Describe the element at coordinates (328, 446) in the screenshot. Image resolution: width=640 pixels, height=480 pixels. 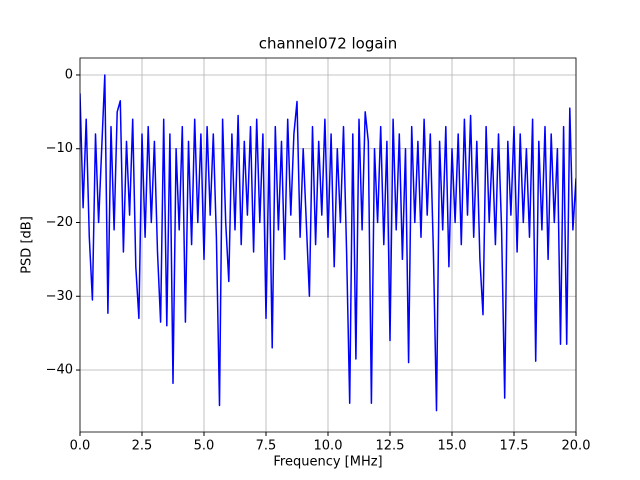
I see `x-tick-label: 10.0` at that location.